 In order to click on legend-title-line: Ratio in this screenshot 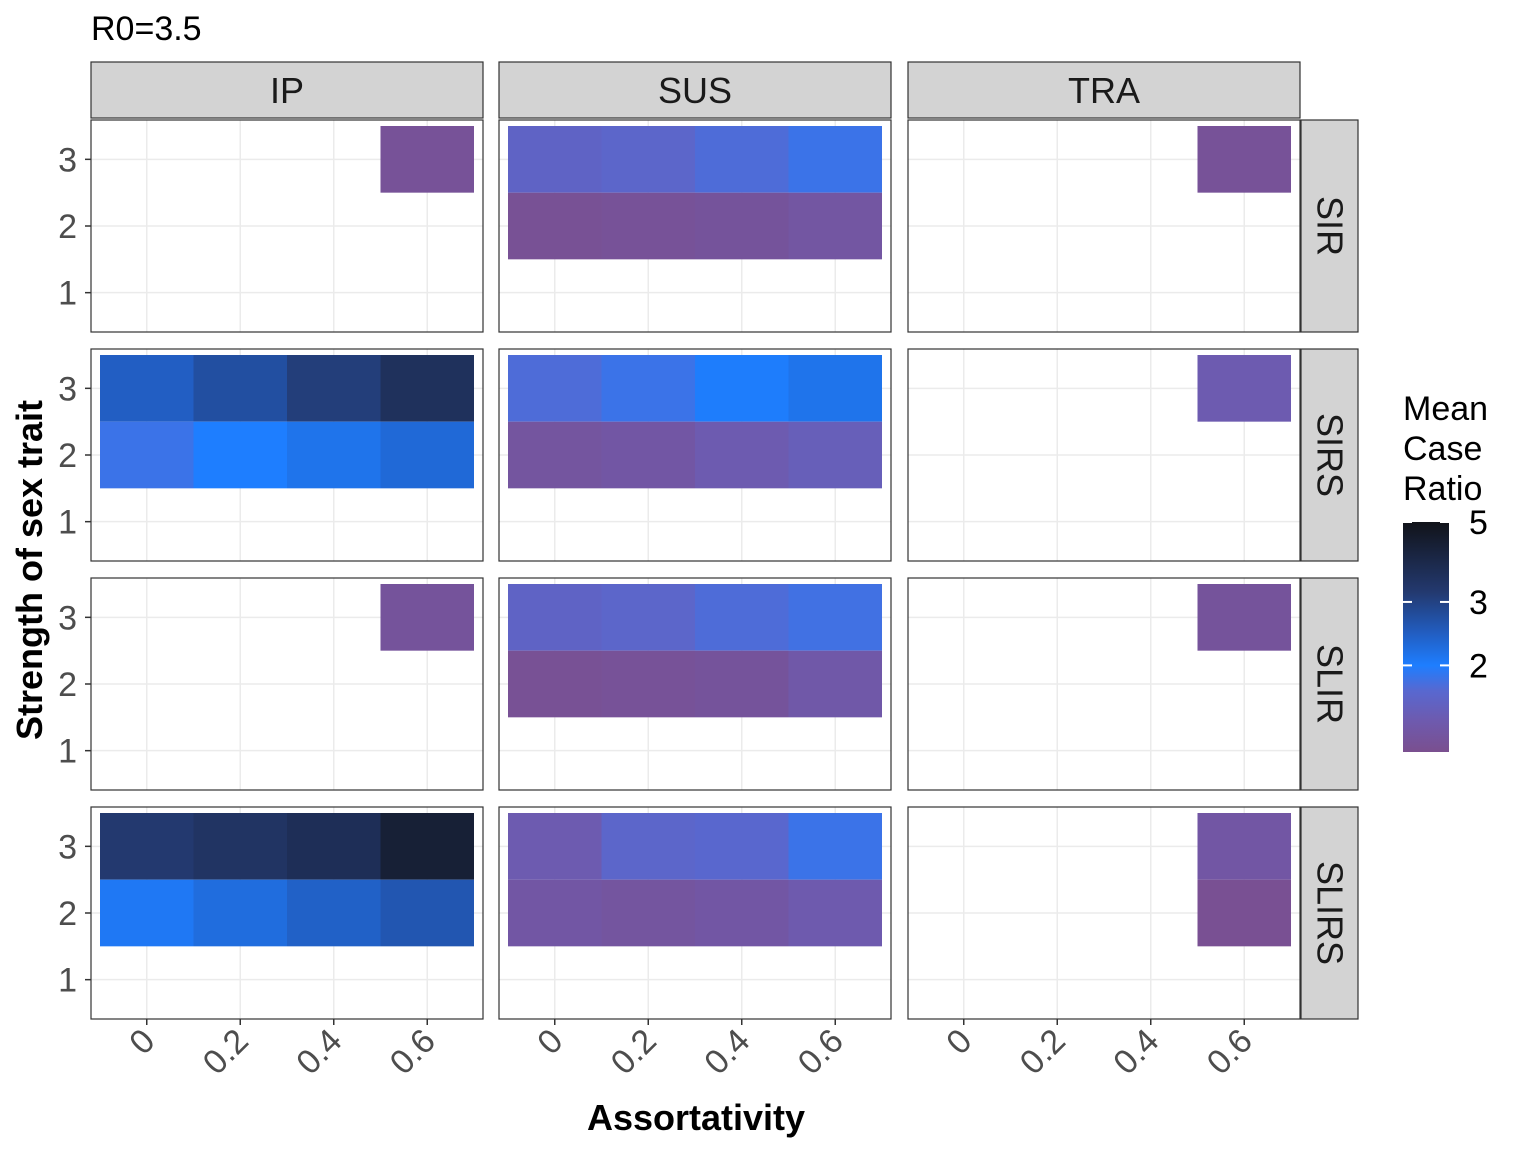, I will do `click(1442, 489)`.